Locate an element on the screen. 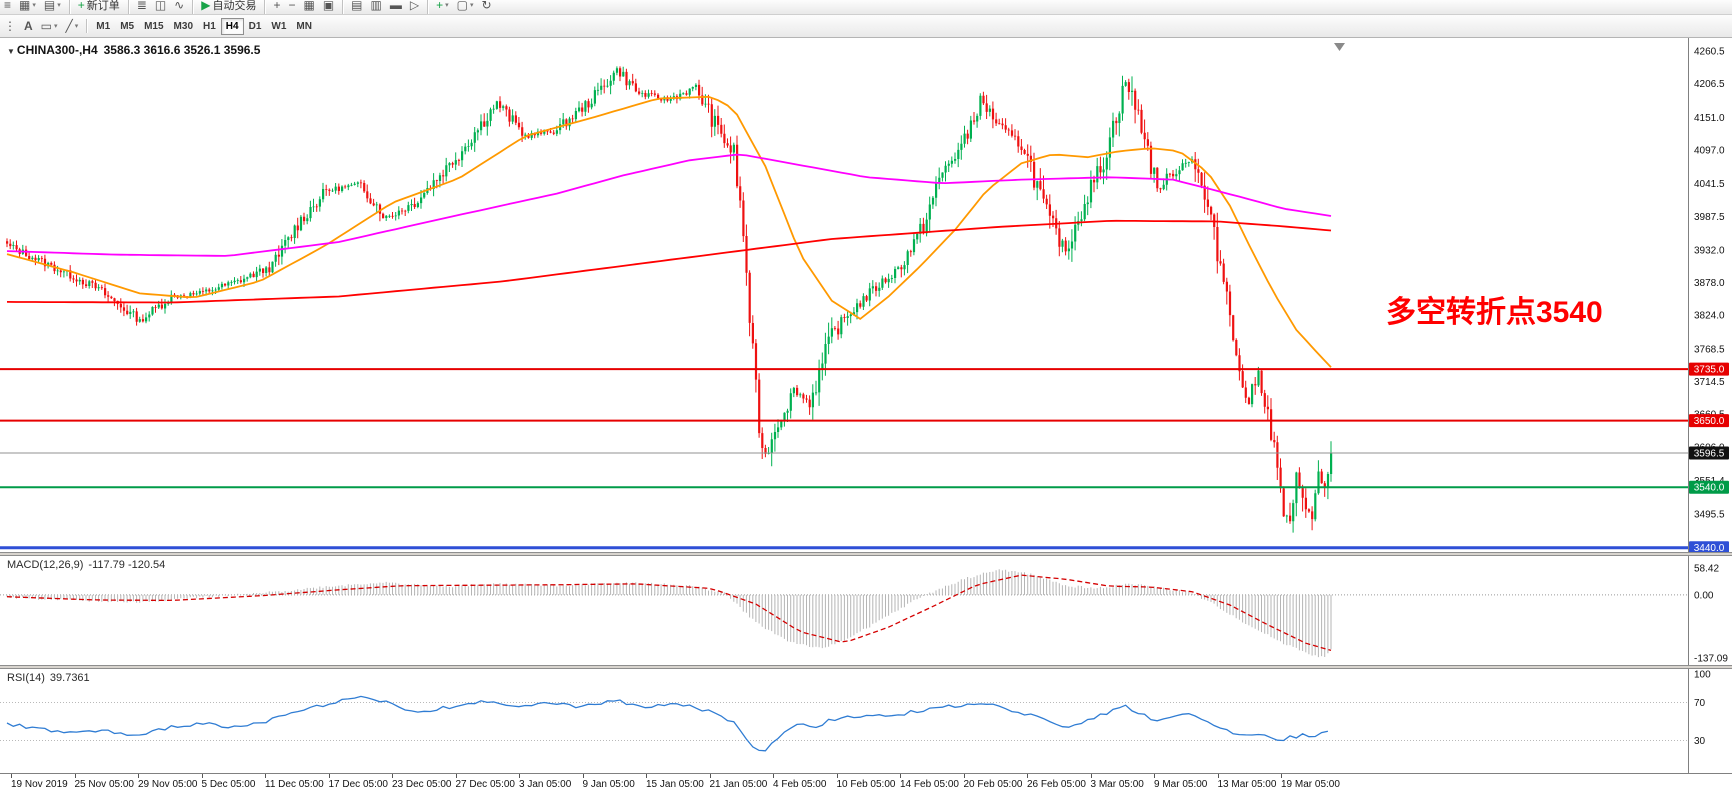  toolbar-grip-icon: ⋮ is located at coordinates (10, 26).